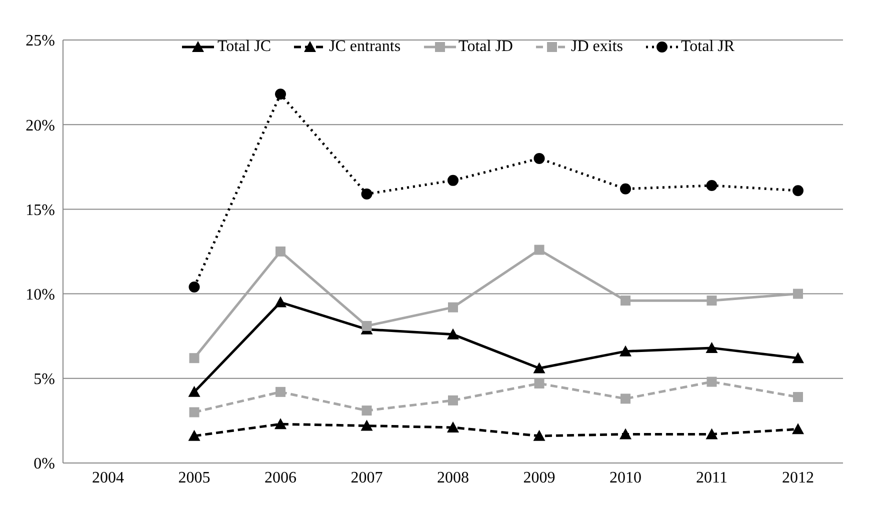 Image resolution: width=871 pixels, height=512 pixels. Describe the element at coordinates (485, 47) in the screenshot. I see `legend-label: Total JD` at that location.